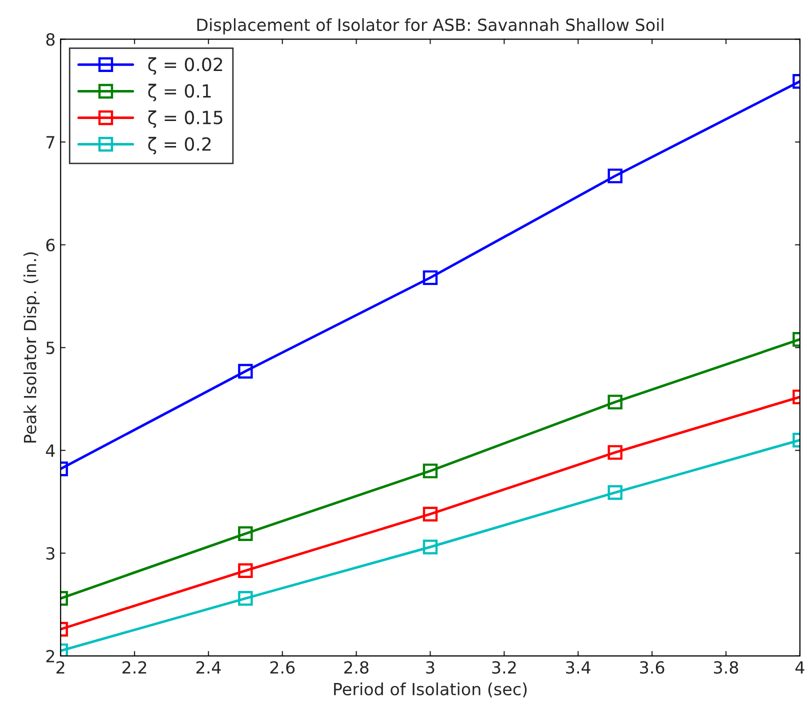 This screenshot has height=713, width=808. Describe the element at coordinates (726, 667) in the screenshot. I see `x-tick-label: 3.8` at that location.